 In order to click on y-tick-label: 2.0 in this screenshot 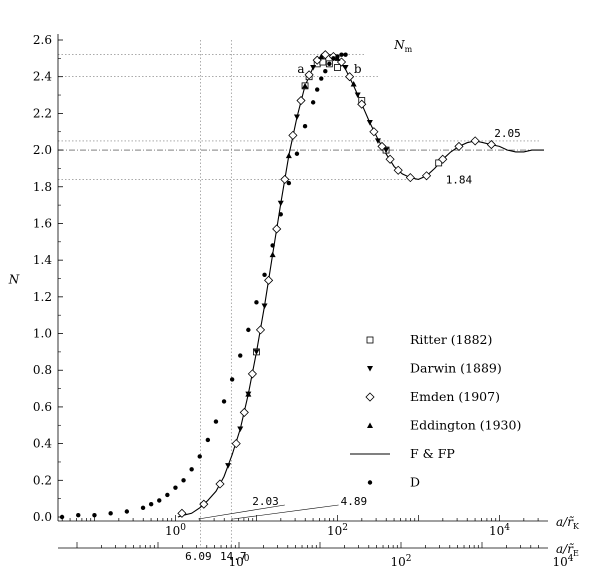, I will do `click(42, 150)`.